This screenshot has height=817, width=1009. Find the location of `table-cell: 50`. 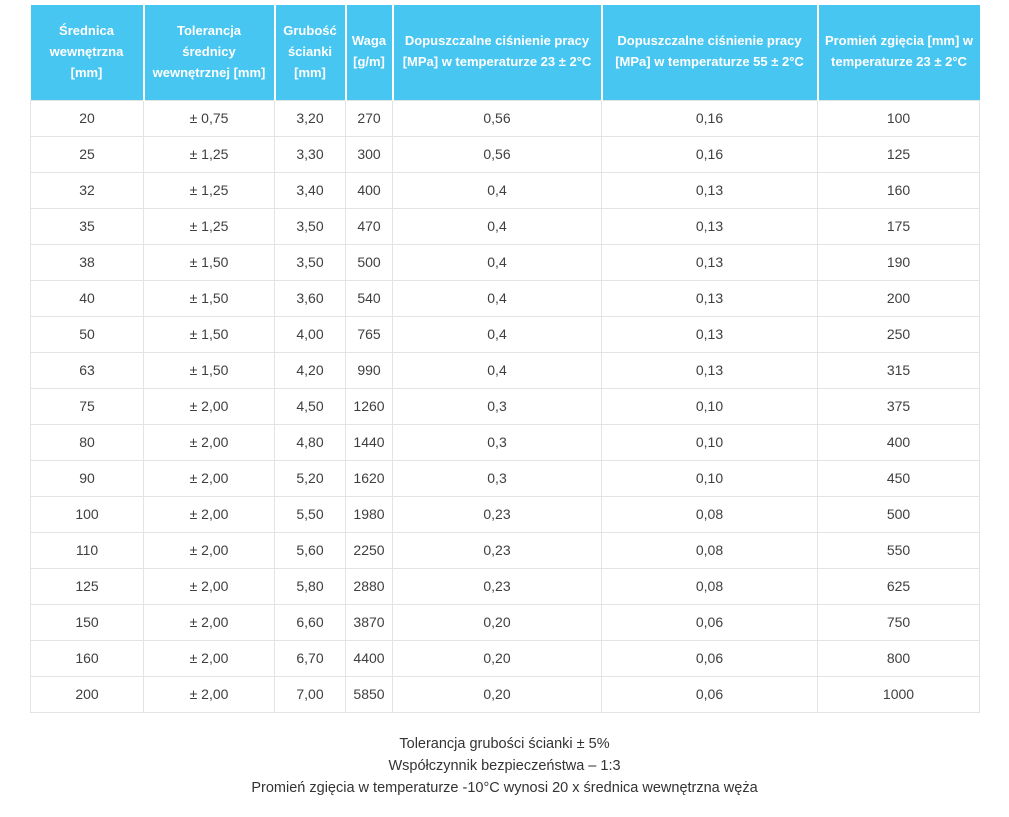

table-cell: 50 is located at coordinates (87, 334).